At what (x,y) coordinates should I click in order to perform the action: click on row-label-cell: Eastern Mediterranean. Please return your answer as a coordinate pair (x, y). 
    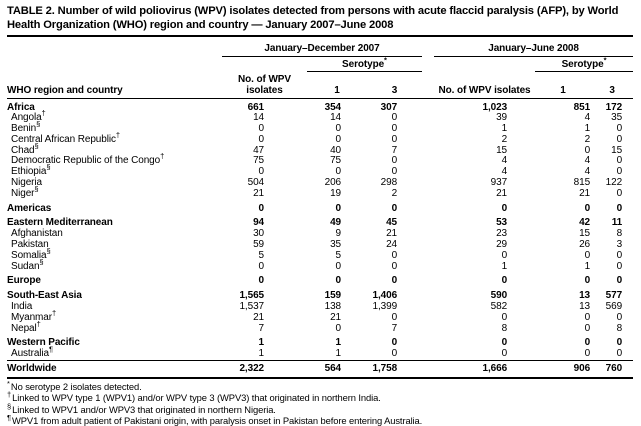
    Looking at the image, I should click on (114, 221).